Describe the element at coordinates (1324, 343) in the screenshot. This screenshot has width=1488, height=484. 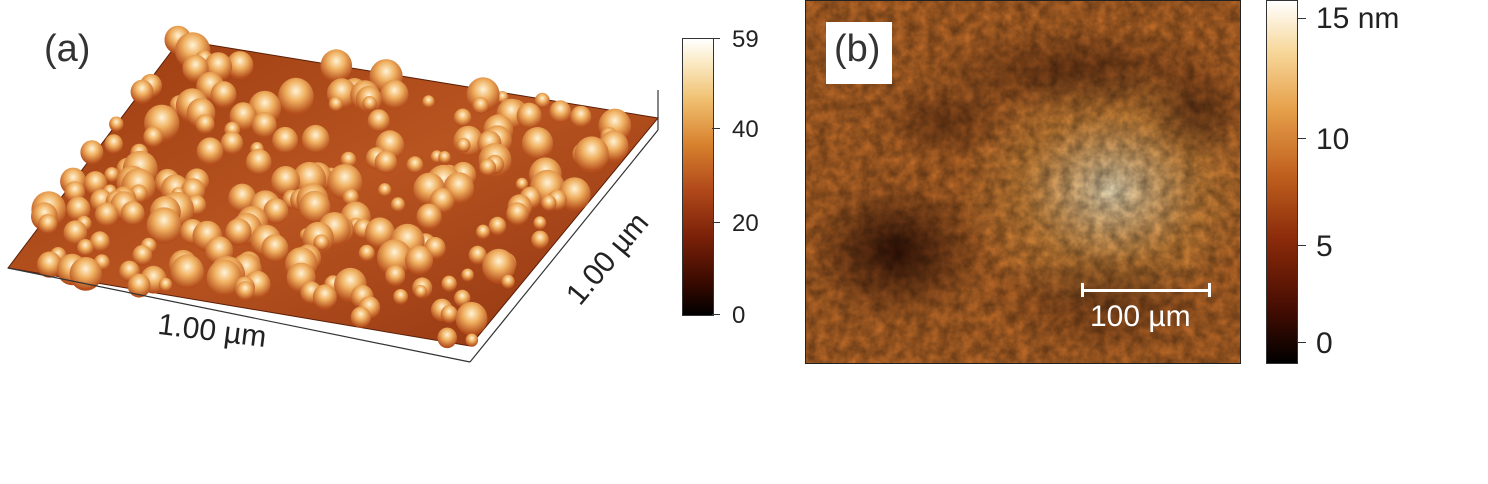
I see `colorbar-b-min: 0` at that location.